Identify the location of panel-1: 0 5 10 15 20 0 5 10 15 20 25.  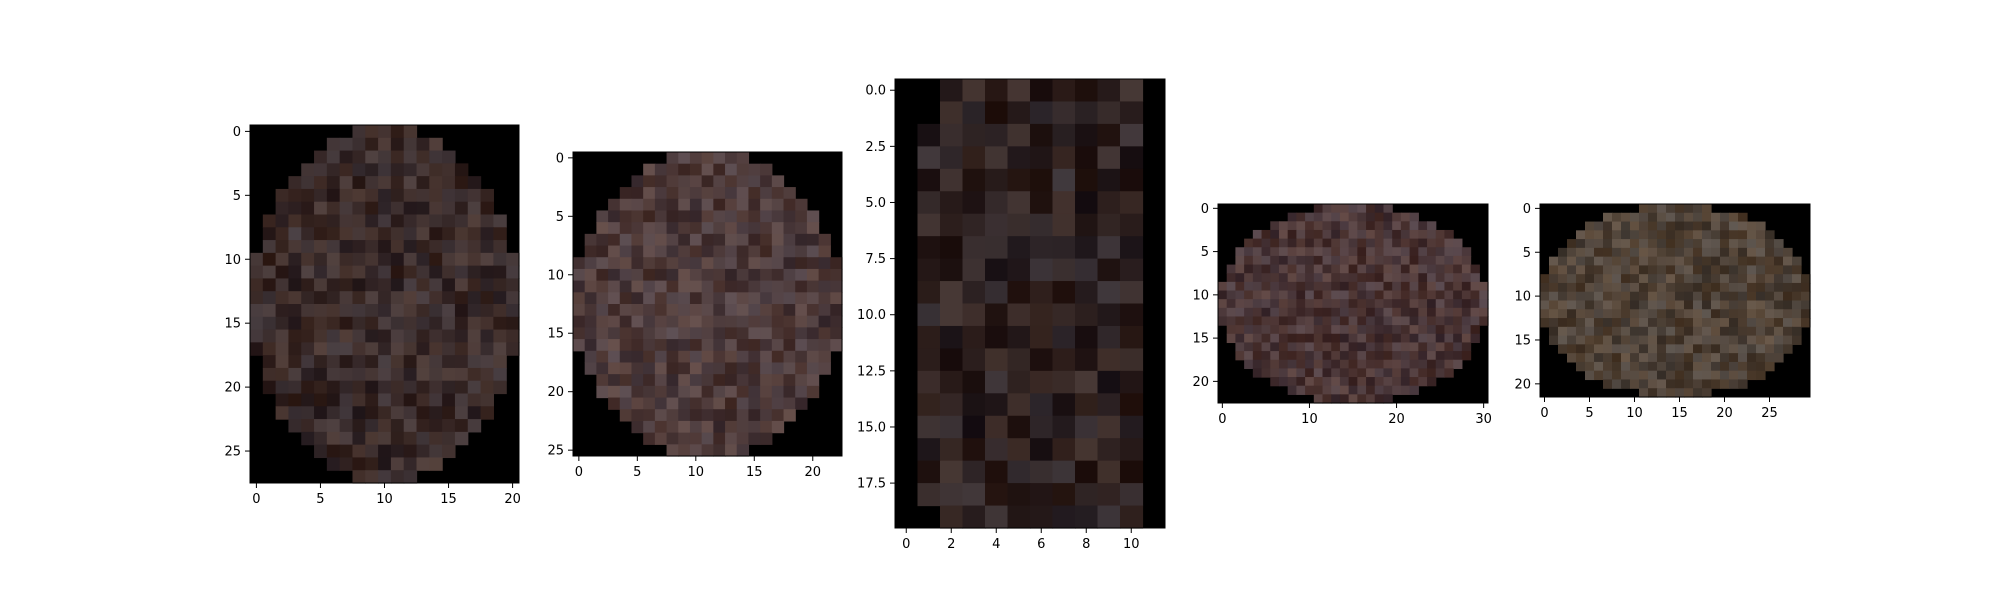
(372, 315).